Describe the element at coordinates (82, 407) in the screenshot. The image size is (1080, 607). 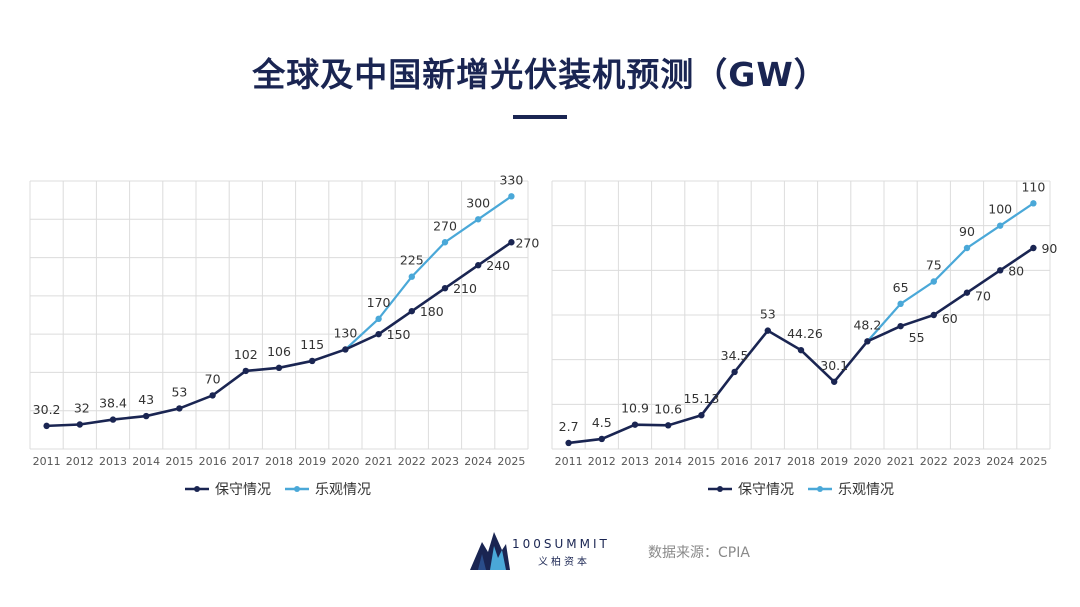
I see `data-label: 32` at that location.